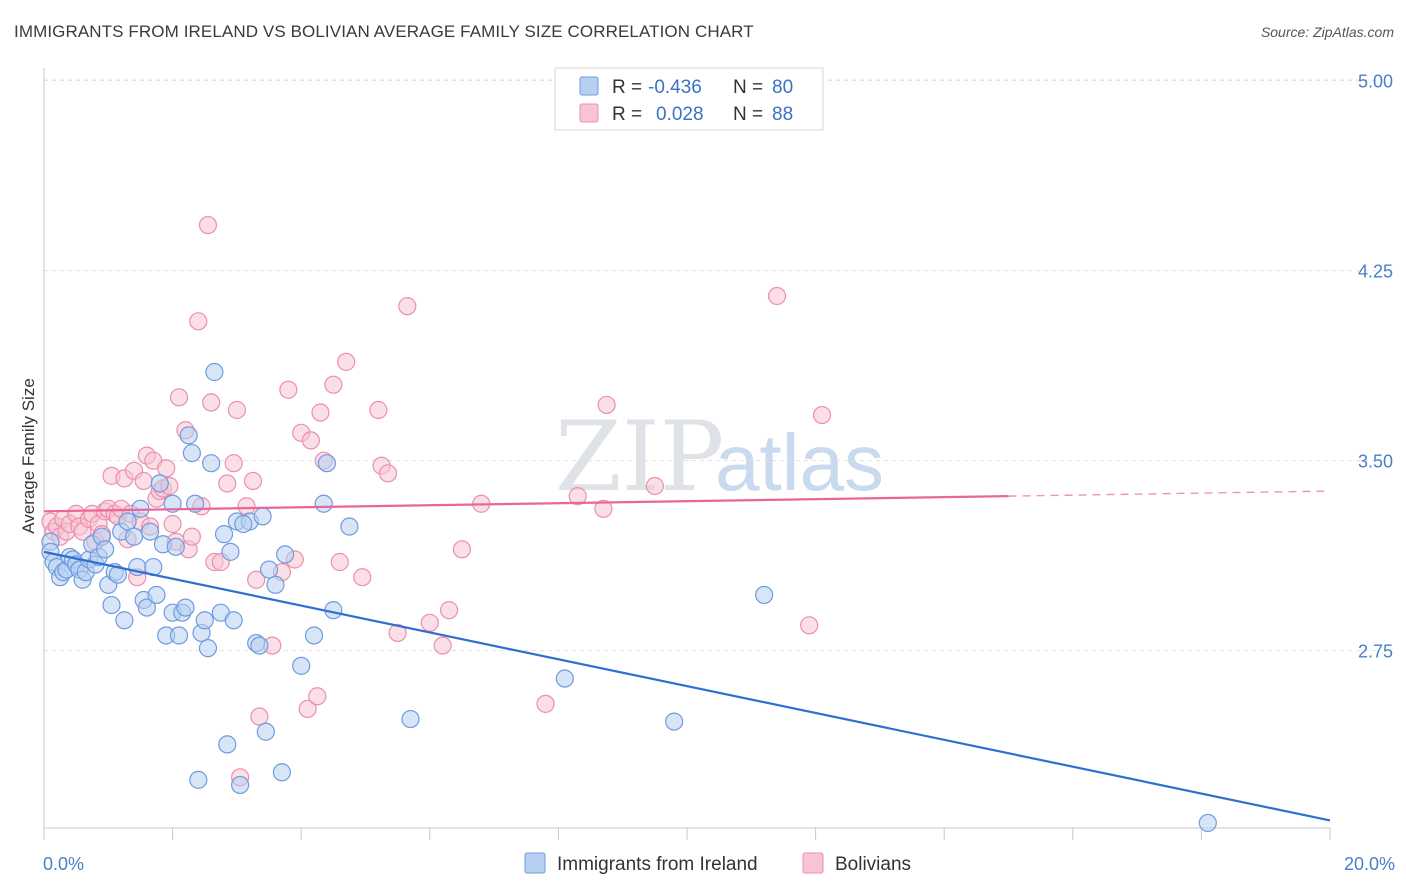 Image resolution: width=1406 pixels, height=892 pixels. I want to click on stats-legend-frame, so click(689, 99).